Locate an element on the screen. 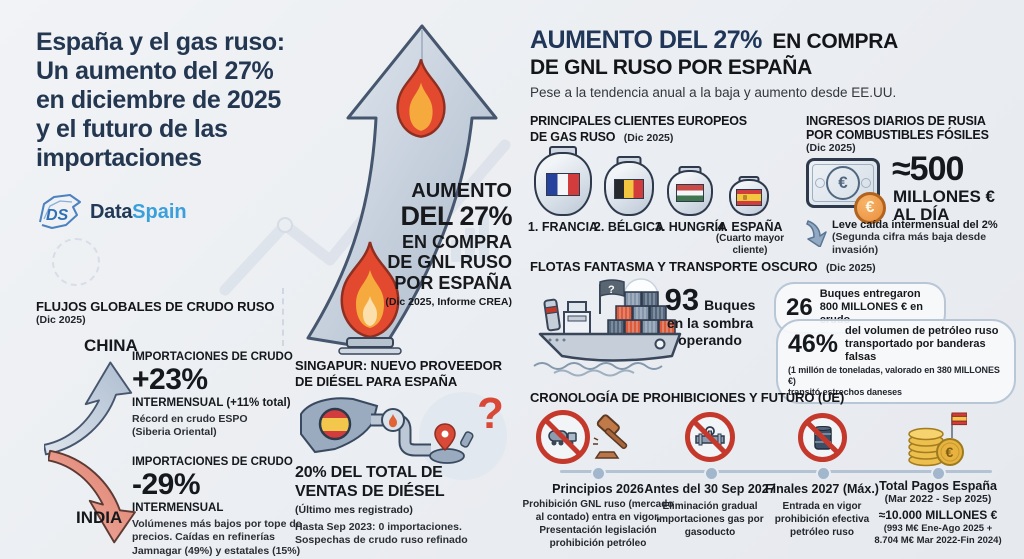 The width and height of the screenshot is (1024, 559). bubble2-value: 46% is located at coordinates (813, 344).